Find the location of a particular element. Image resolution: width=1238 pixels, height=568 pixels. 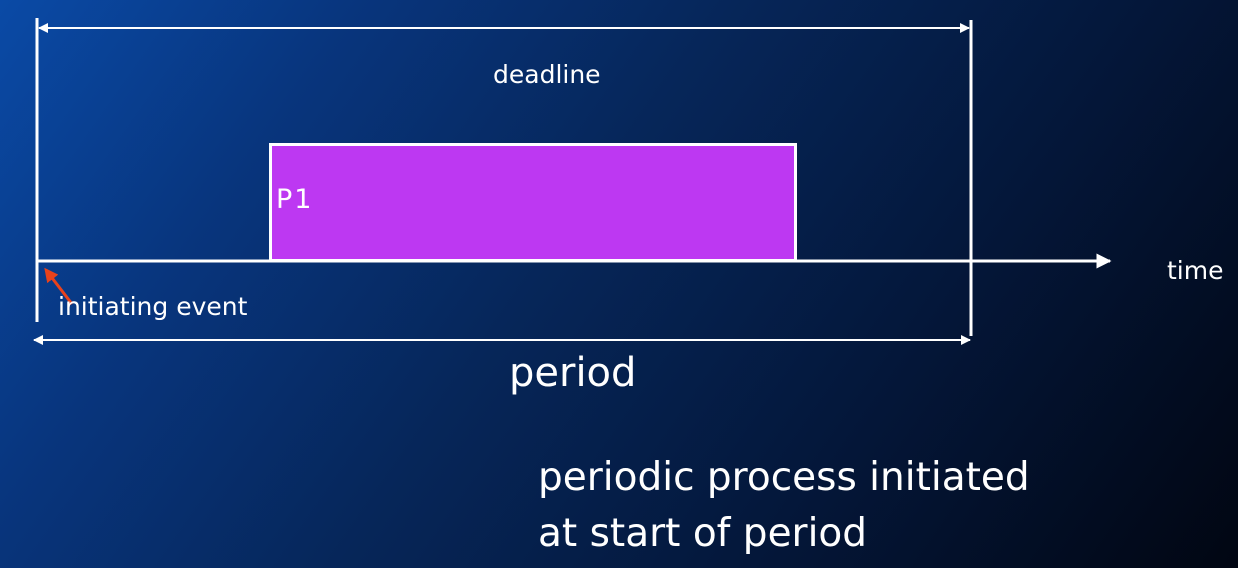

initiating-event-arrow is located at coordinates (59, 286).